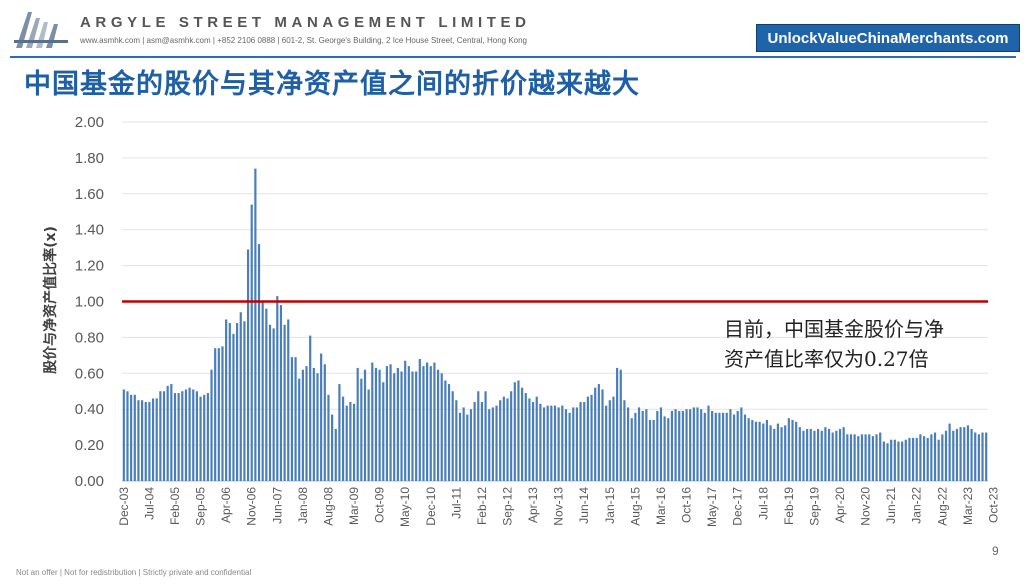  Describe the element at coordinates (995, 551) in the screenshot. I see `page-number: 9` at that location.